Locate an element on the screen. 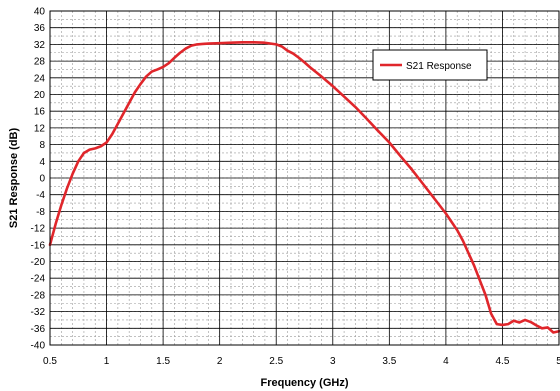 The image size is (560, 391). x-tick-label: 3 is located at coordinates (333, 361).